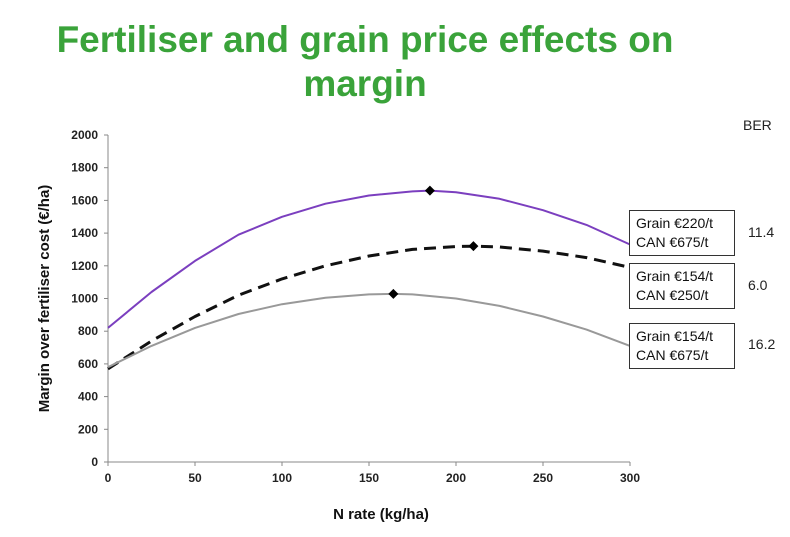  What do you see at coordinates (84, 168) in the screenshot?
I see `y-tick-label: 1800` at bounding box center [84, 168].